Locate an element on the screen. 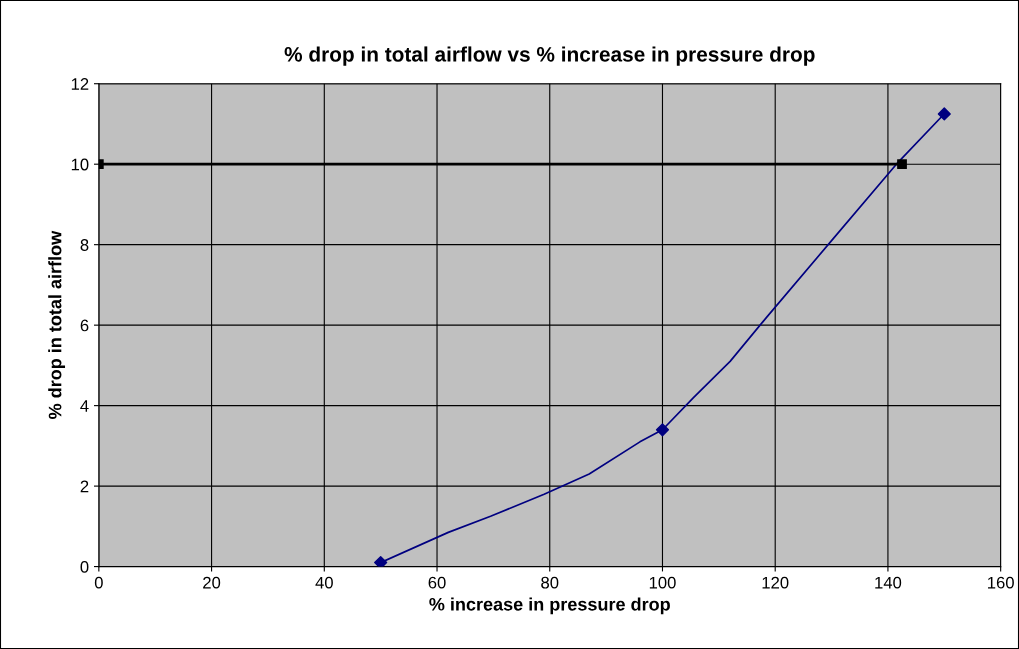  y-tick-label: 12 is located at coordinates (80, 84).